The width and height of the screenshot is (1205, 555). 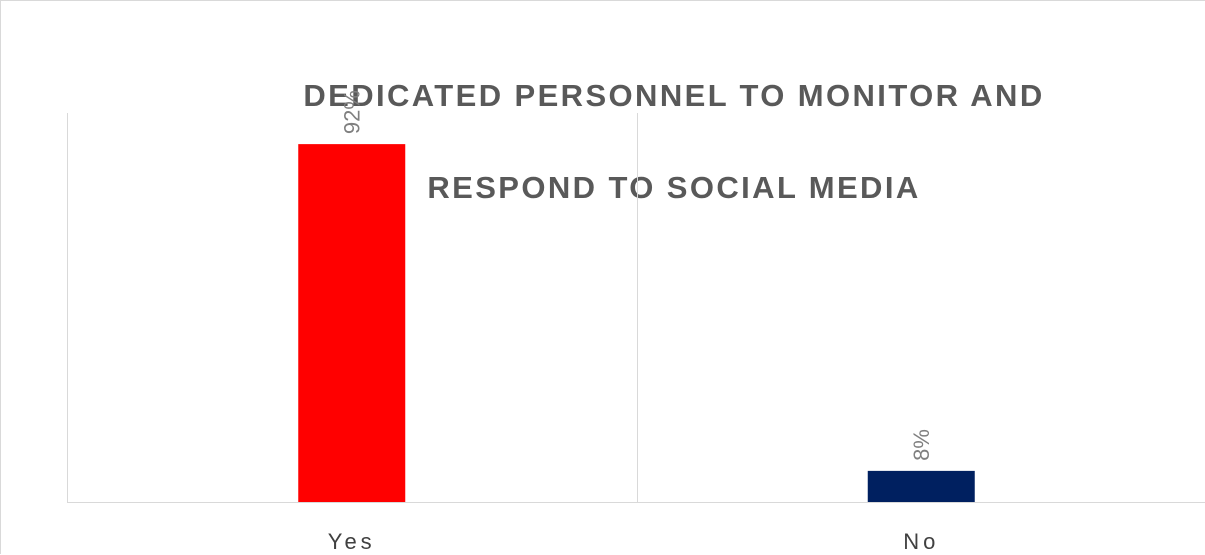 I want to click on bar-no, so click(x=921, y=486).